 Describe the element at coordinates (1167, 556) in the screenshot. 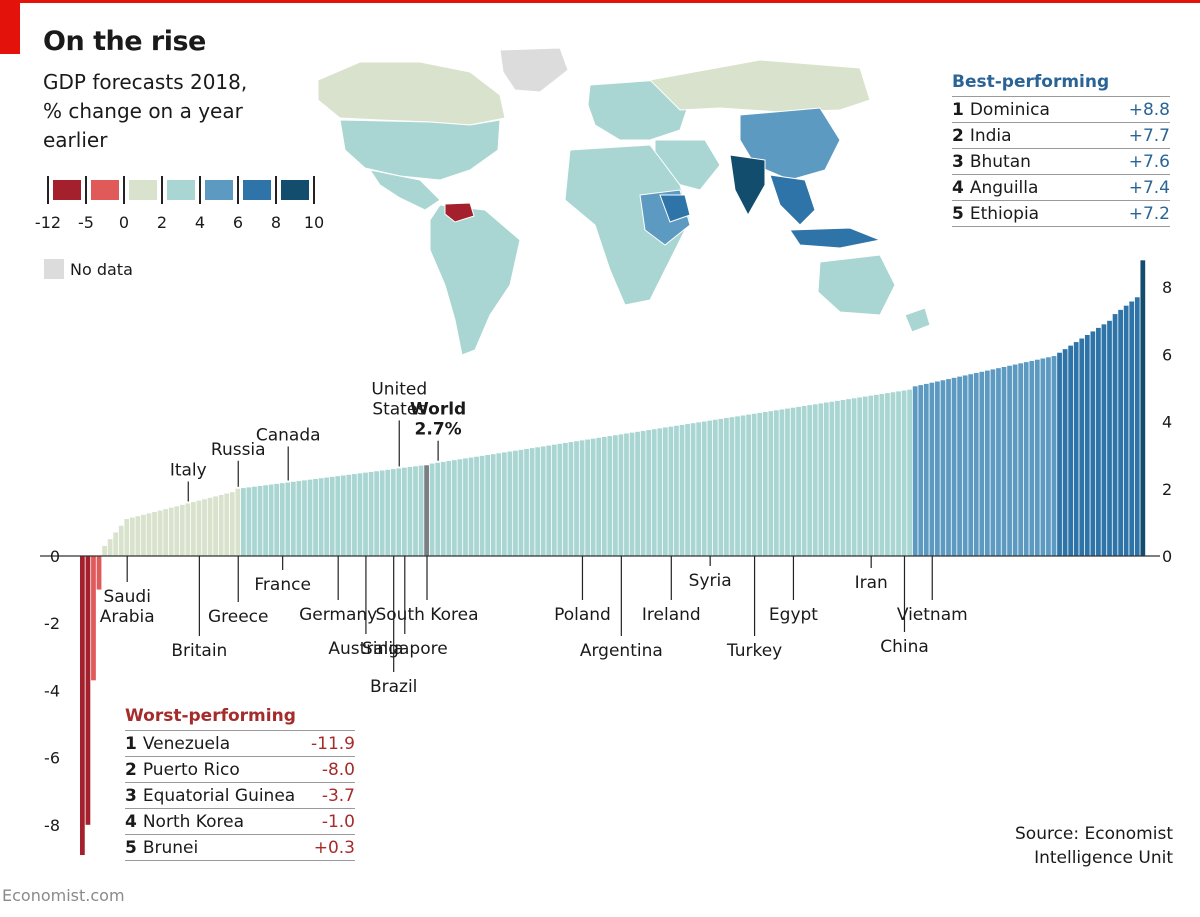

I see `y-tick-label-right: 0` at that location.